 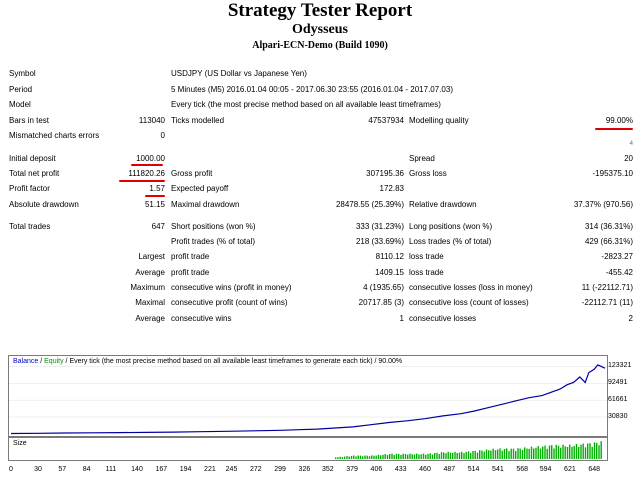 What do you see at coordinates (471, 287) in the screenshot?
I see `max-consec-losses-label: consecutive losses (loss in money)` at bounding box center [471, 287].